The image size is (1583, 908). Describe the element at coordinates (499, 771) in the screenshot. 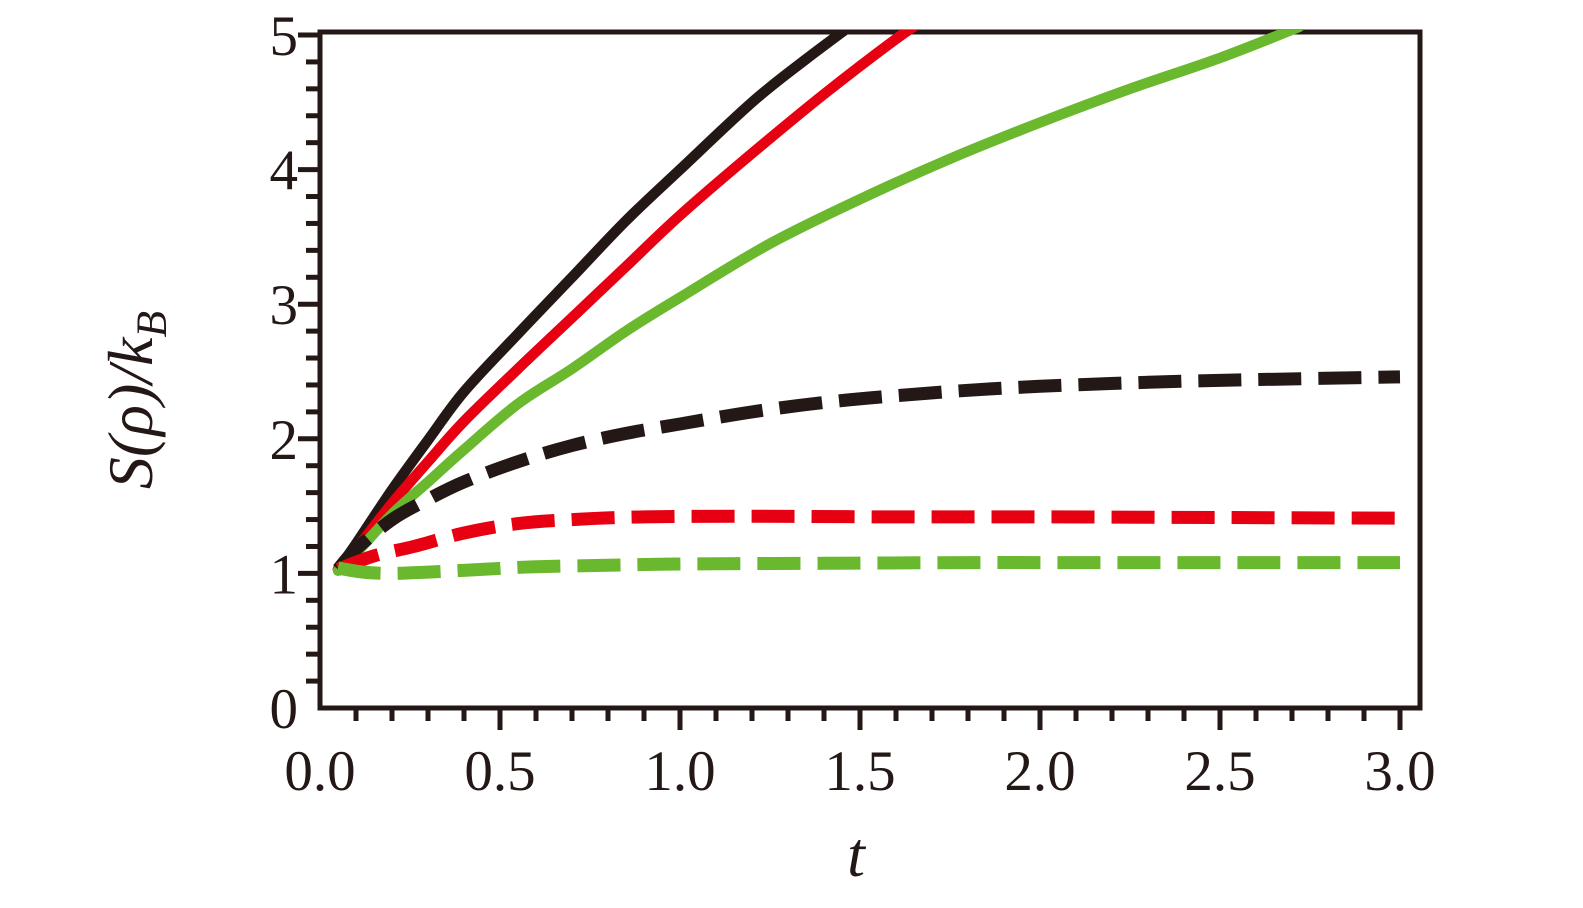

I see `x-tick-label: 0.5` at that location.